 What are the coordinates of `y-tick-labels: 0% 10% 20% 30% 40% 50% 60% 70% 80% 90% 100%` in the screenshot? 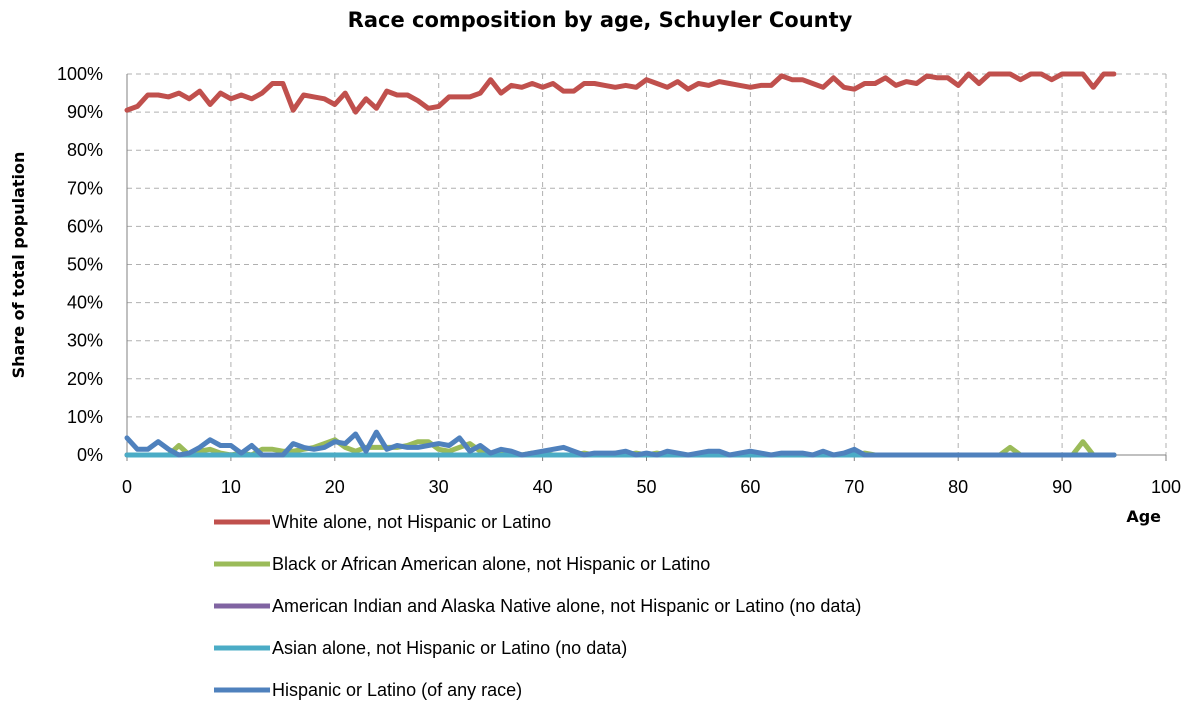 It's located at (80, 264).